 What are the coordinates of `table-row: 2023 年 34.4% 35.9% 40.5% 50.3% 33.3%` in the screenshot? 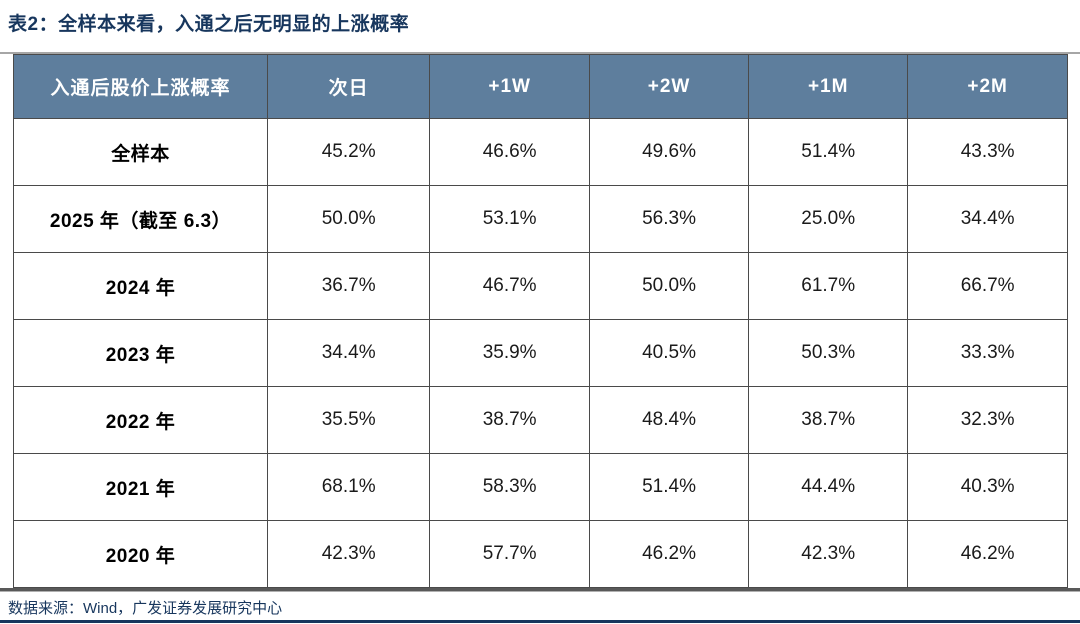 It's located at (540, 353).